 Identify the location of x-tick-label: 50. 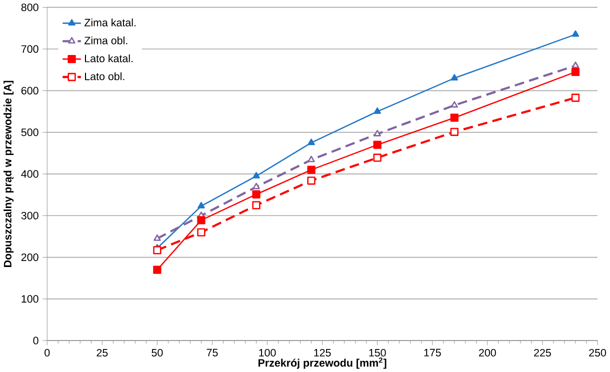
(157, 352).